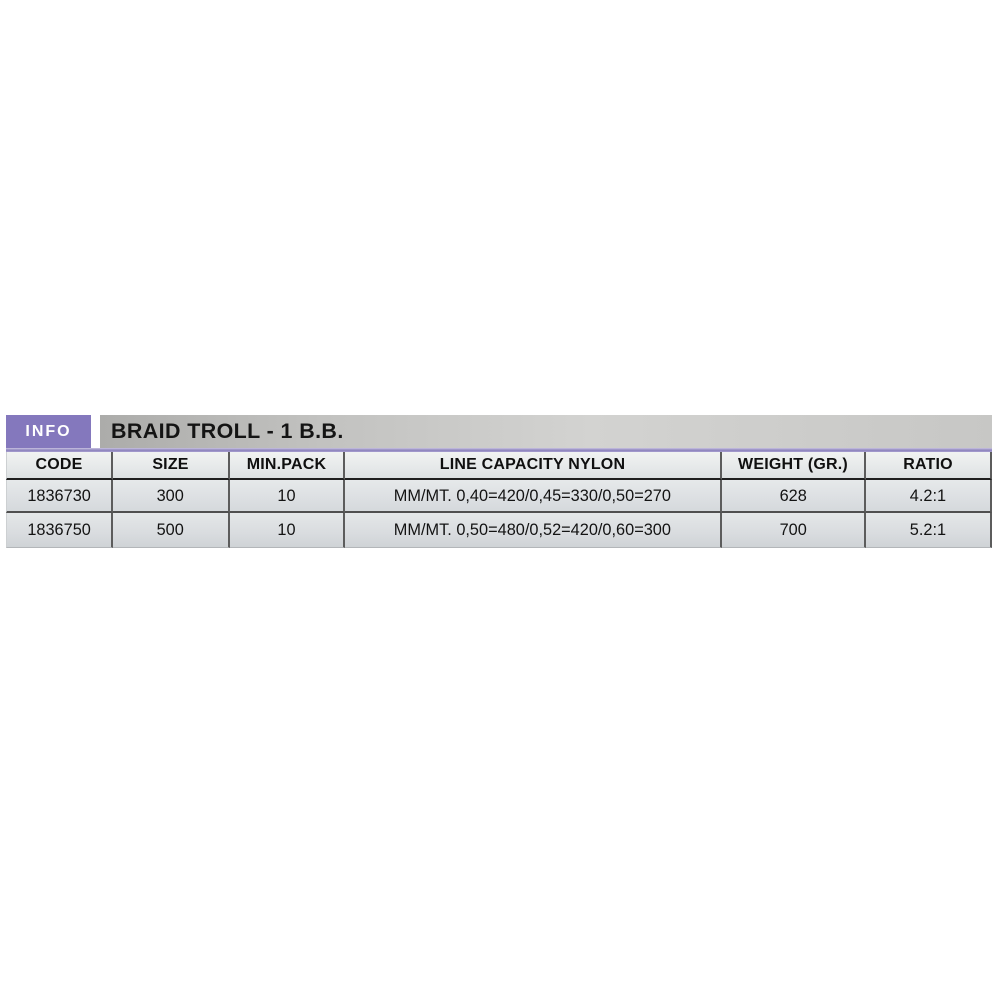 Image resolution: width=1000 pixels, height=1000 pixels. I want to click on table-cell-ratio: 5.2:1, so click(929, 530).